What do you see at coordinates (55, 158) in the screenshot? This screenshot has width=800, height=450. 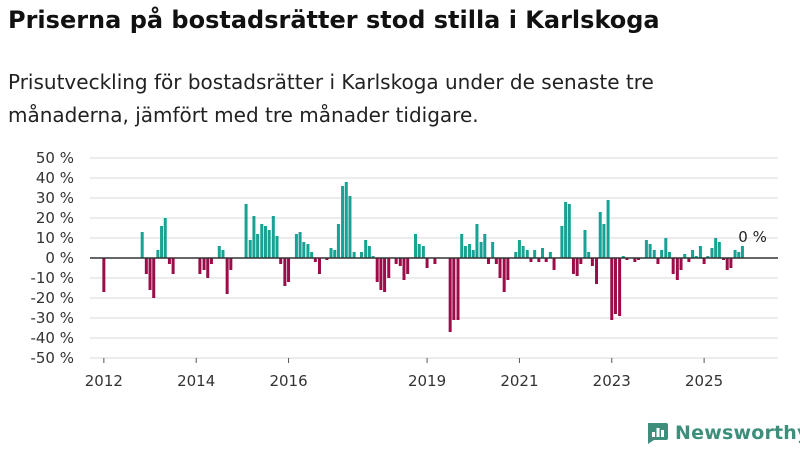 I see `y-tick-label: 50 %` at bounding box center [55, 158].